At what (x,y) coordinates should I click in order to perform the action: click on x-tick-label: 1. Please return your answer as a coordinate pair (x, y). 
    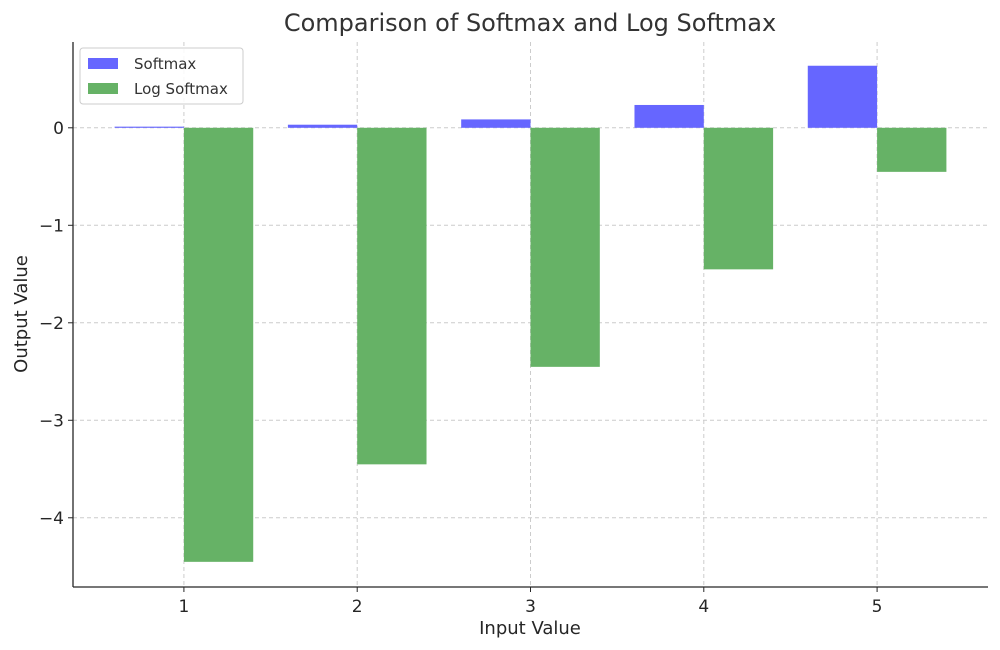
    Looking at the image, I should click on (183, 607).